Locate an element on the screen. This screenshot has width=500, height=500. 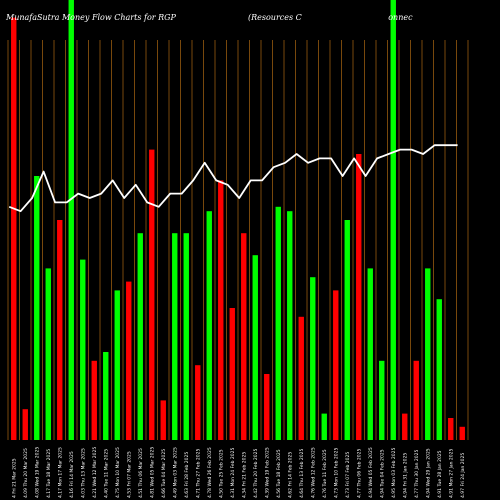
x-tick-label: 4.40 Tue 11 Mar 2025 is located at coordinates (106, 473).